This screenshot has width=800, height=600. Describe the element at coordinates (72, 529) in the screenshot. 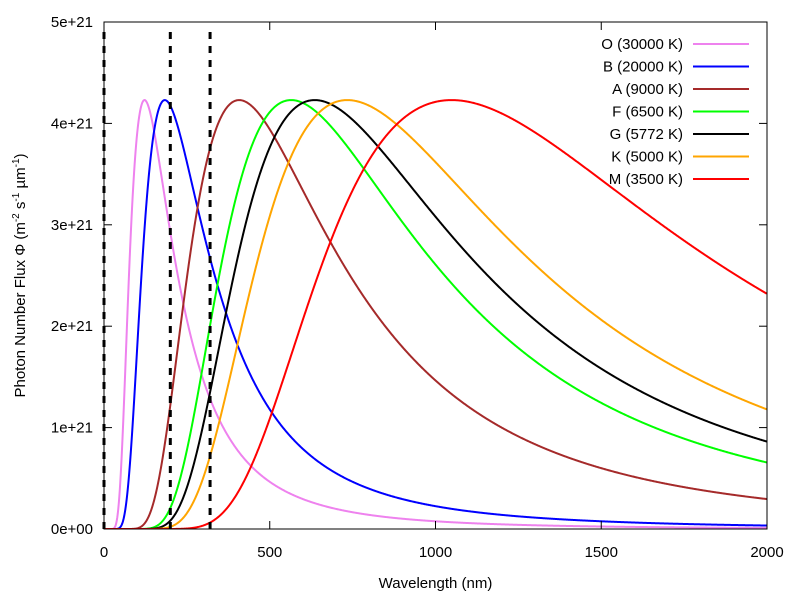

I see `y-tick-label: 0e+00` at that location.